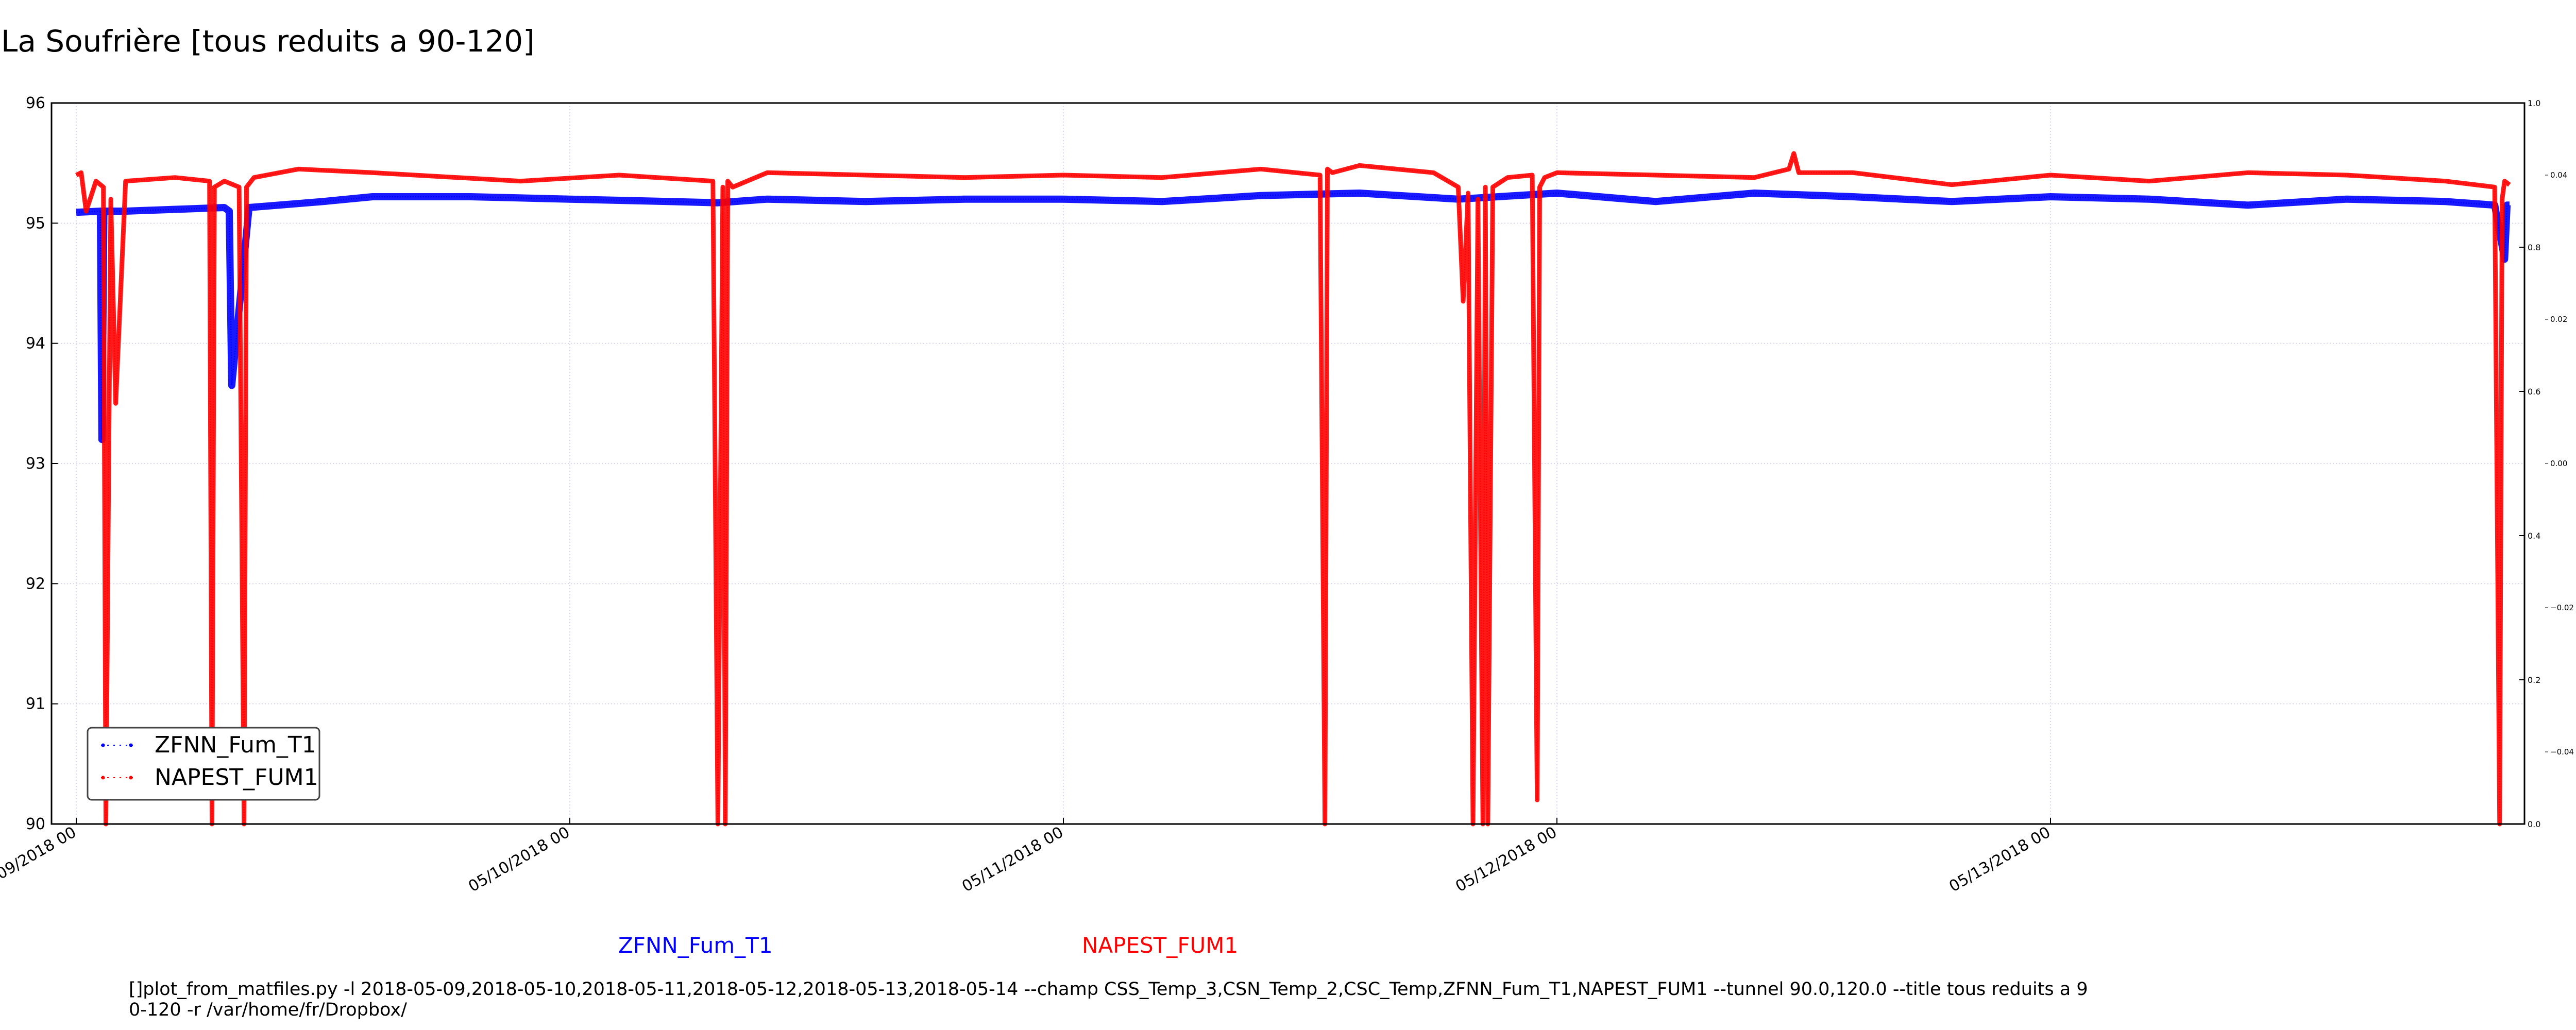 Image resolution: width=2576 pixels, height=1030 pixels. I want to click on secondary-tick-label: 1.0, so click(2534, 103).